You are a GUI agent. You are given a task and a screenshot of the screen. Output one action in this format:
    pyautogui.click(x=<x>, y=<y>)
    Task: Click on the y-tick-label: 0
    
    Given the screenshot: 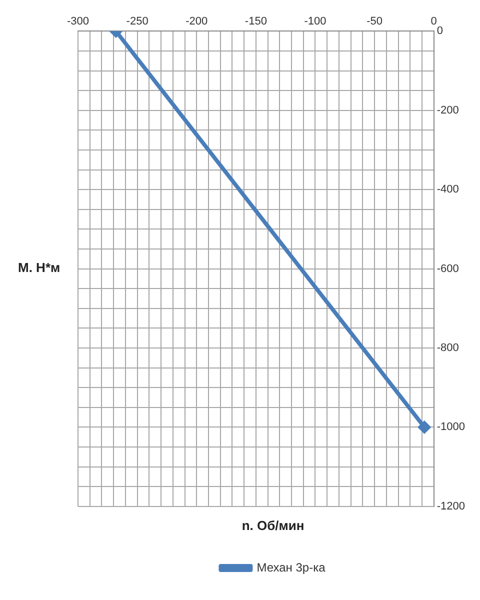 What is the action you would take?
    pyautogui.click(x=439, y=31)
    